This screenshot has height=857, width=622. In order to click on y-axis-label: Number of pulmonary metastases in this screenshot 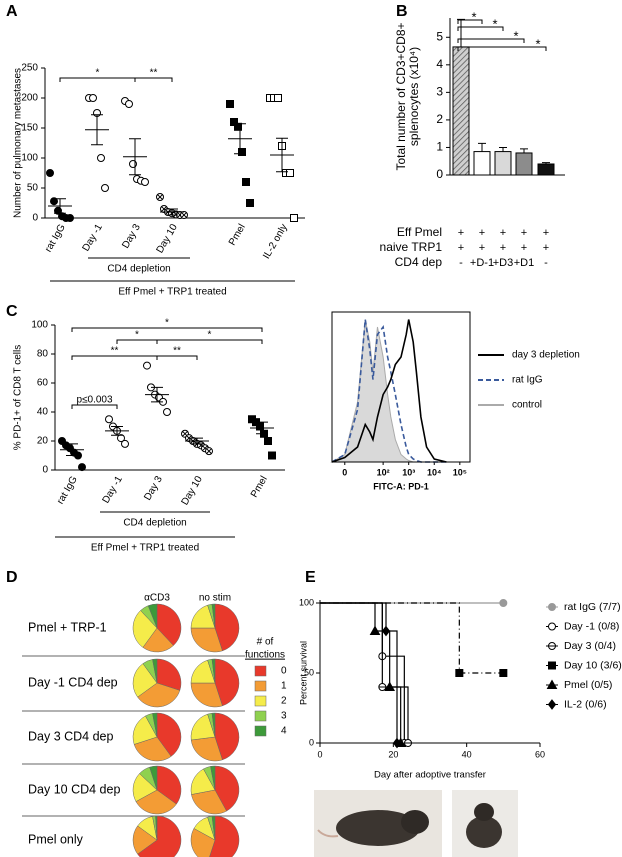, I will do `click(18, 143)`.